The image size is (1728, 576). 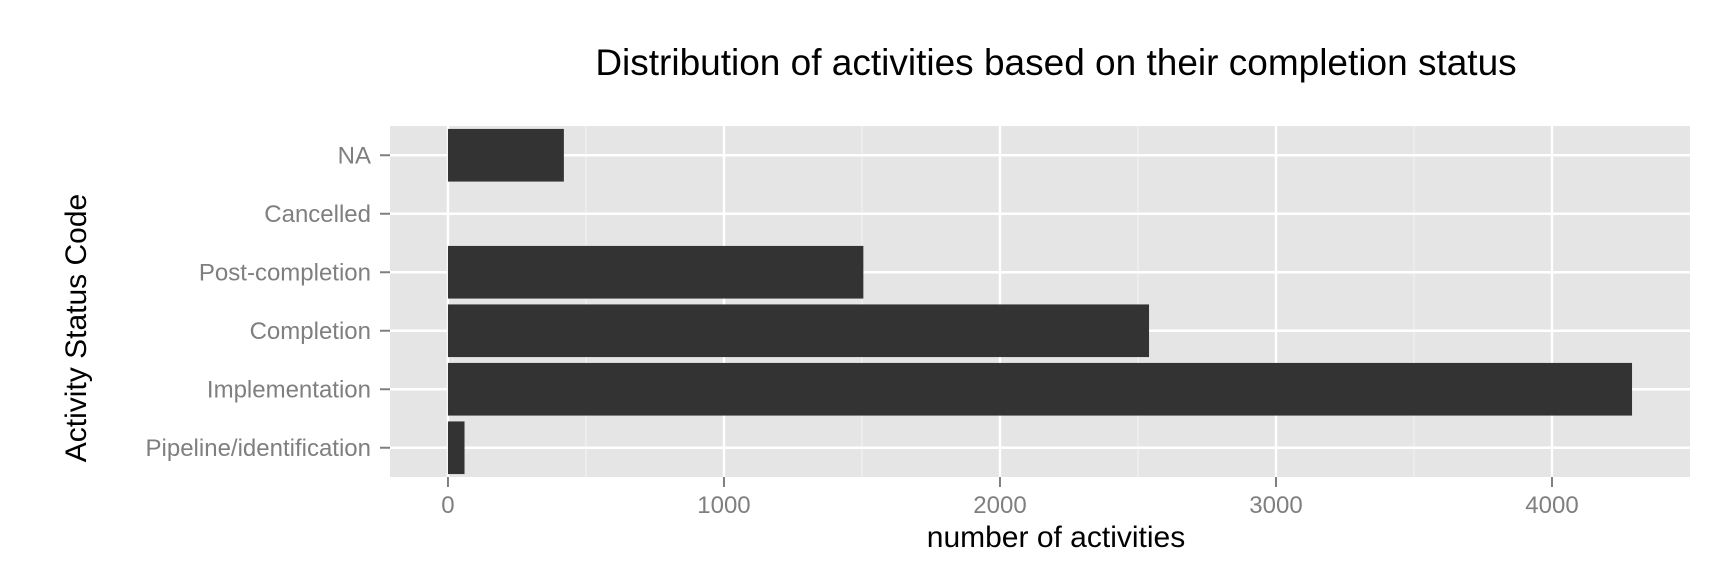 I want to click on bar-post-completion, so click(x=655, y=272).